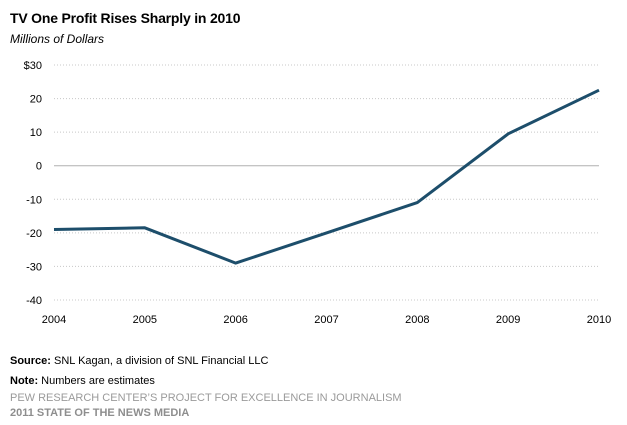 The image size is (627, 425). What do you see at coordinates (34, 267) in the screenshot?
I see `y-tick-label: -30` at bounding box center [34, 267].